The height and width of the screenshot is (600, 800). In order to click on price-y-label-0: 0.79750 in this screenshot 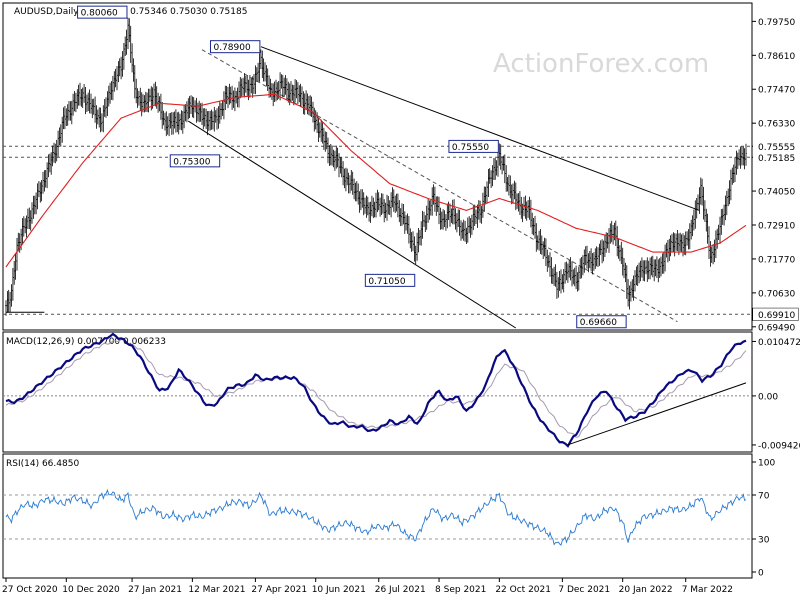, I will do `click(776, 23)`.